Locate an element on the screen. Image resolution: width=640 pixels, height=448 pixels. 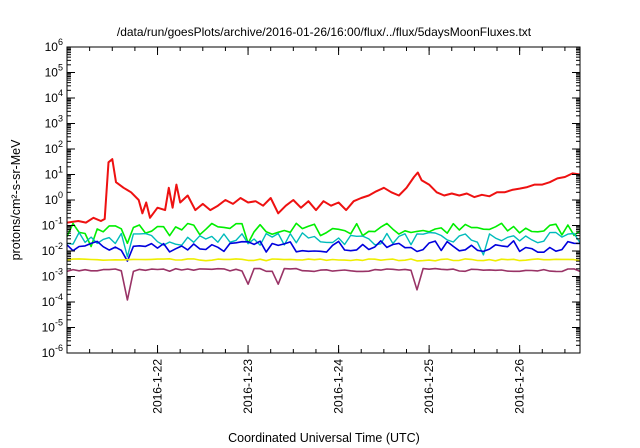
y-tick-exponent: -6 is located at coordinates (59, 348).